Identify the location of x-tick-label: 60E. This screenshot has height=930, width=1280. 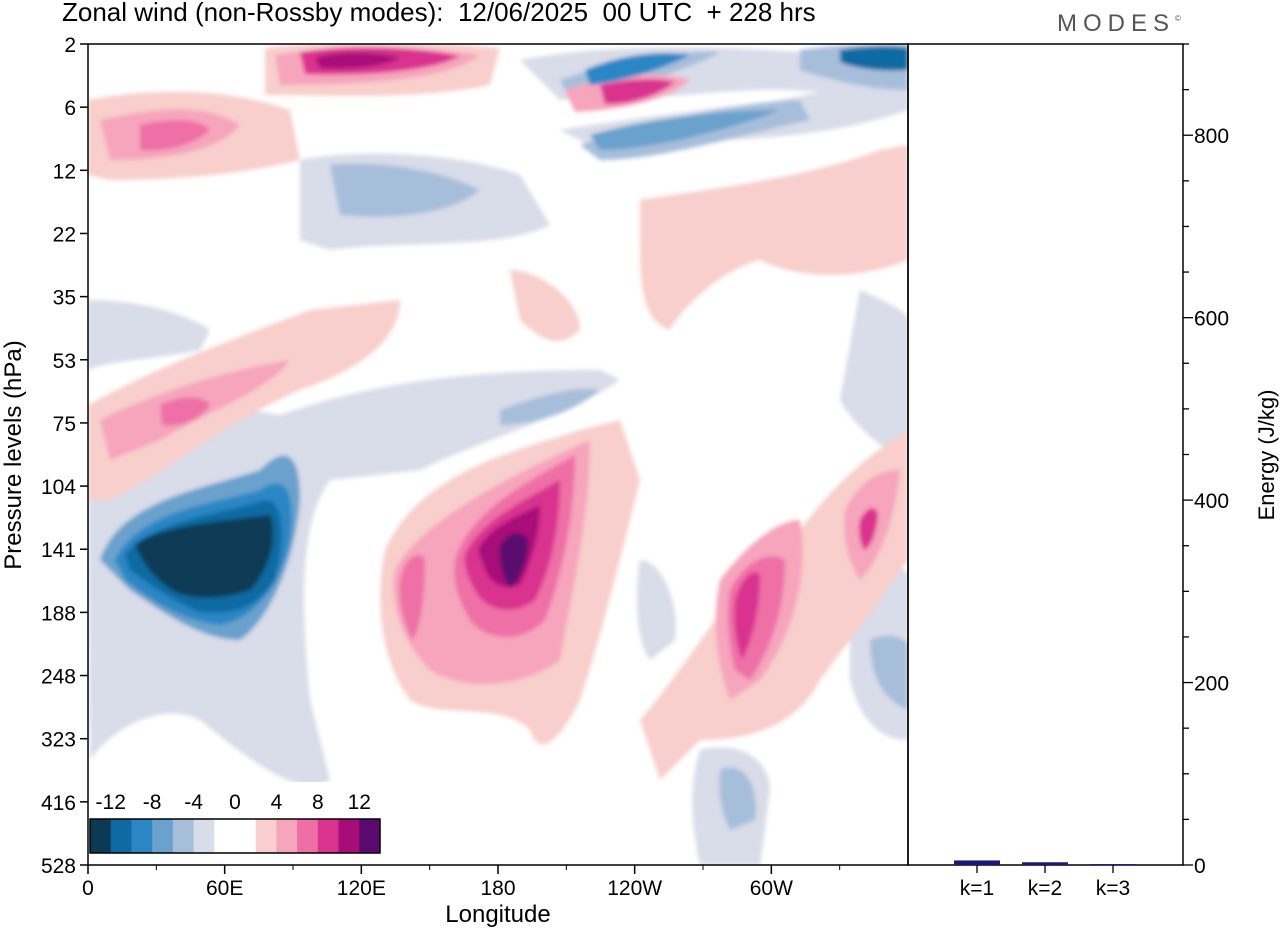
(224, 888).